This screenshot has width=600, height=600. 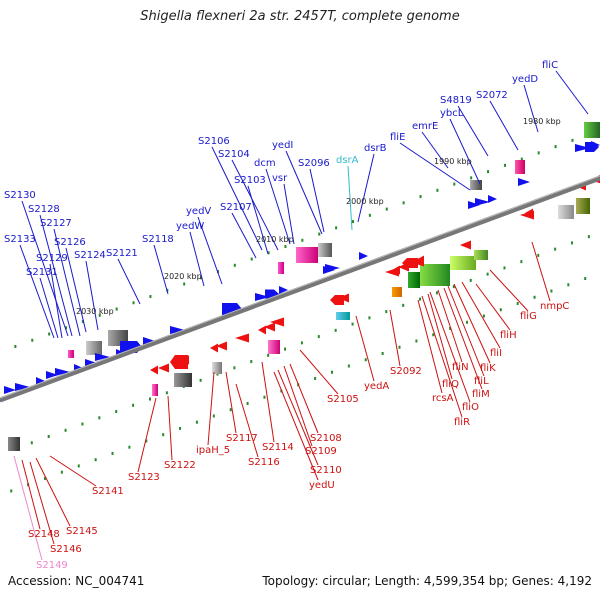 I want to click on reverse-gene-label: fliM, so click(x=481, y=394).